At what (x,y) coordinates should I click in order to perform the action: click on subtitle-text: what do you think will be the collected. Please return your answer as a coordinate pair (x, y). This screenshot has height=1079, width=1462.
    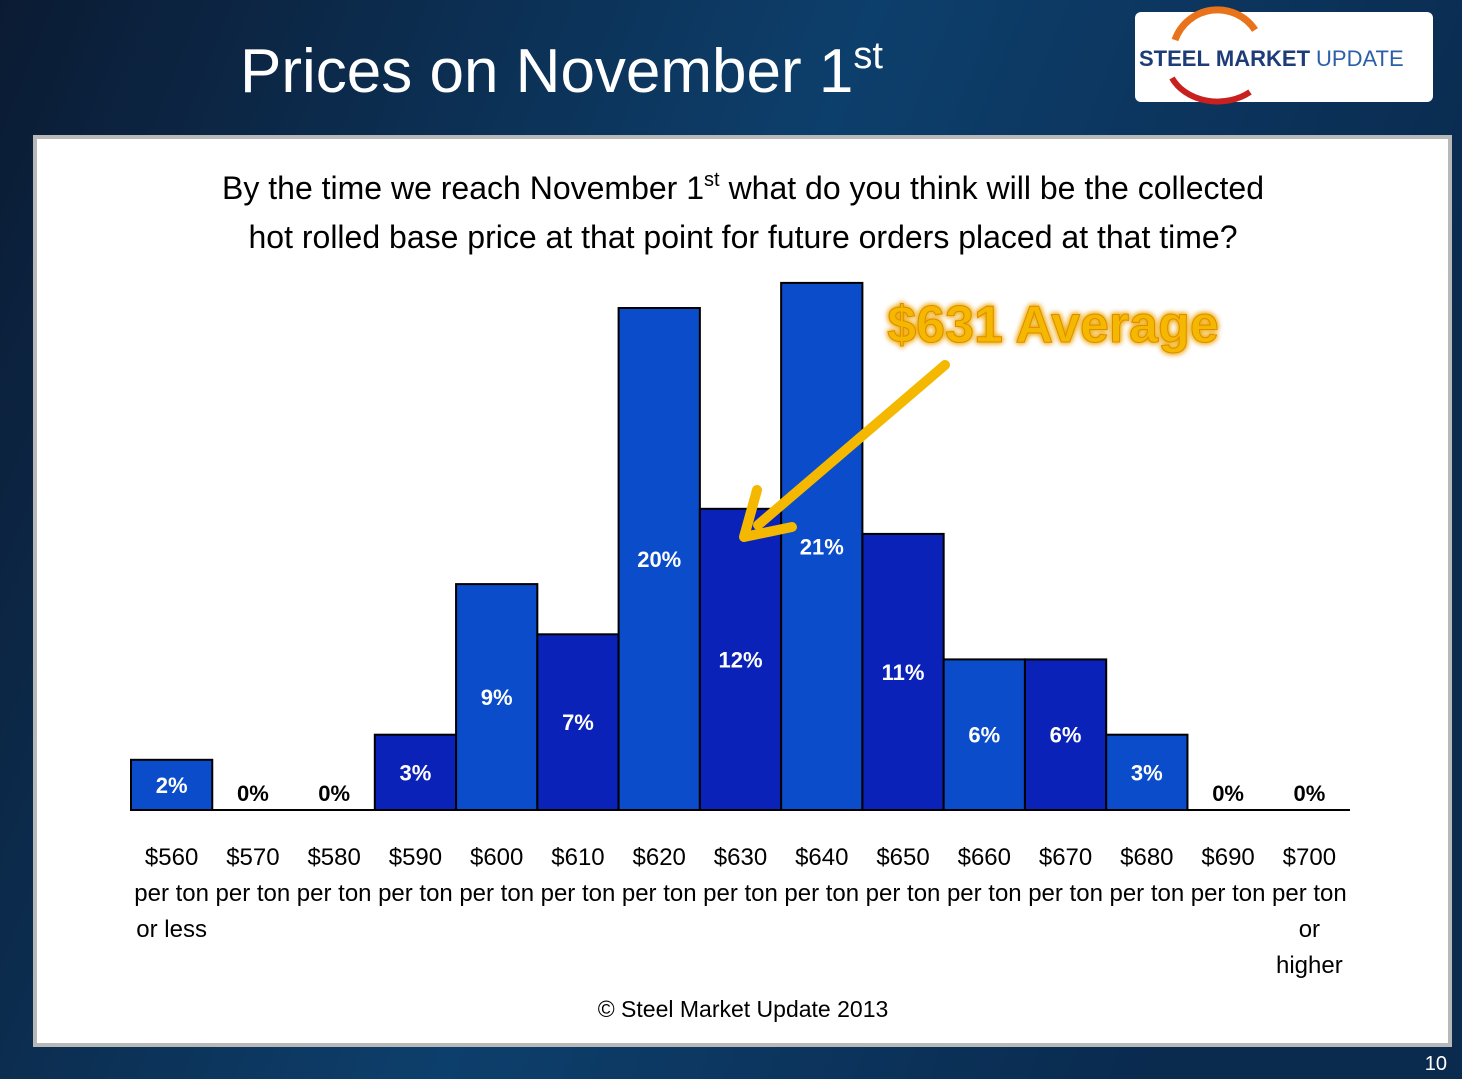
    Looking at the image, I should click on (996, 188).